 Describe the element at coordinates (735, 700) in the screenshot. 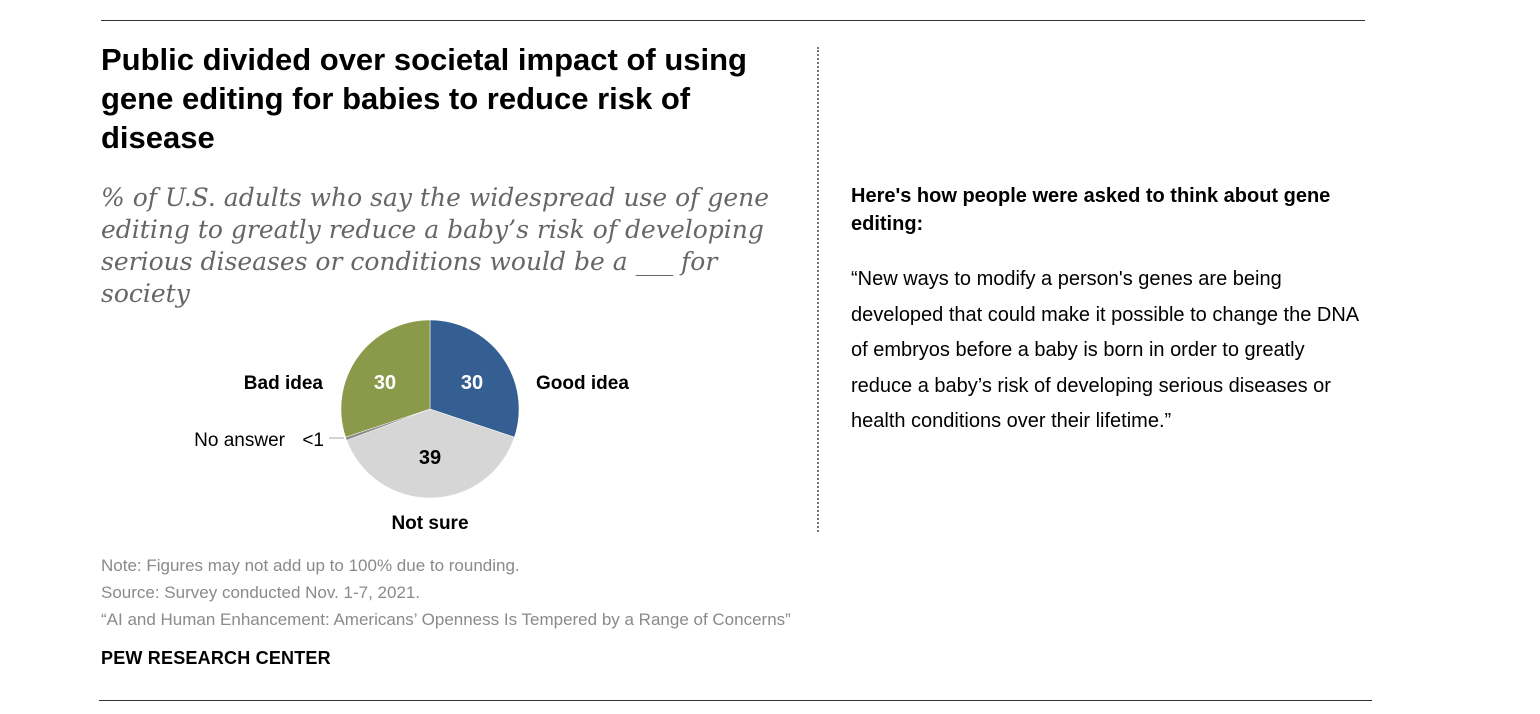

I see `bottom-rule` at that location.